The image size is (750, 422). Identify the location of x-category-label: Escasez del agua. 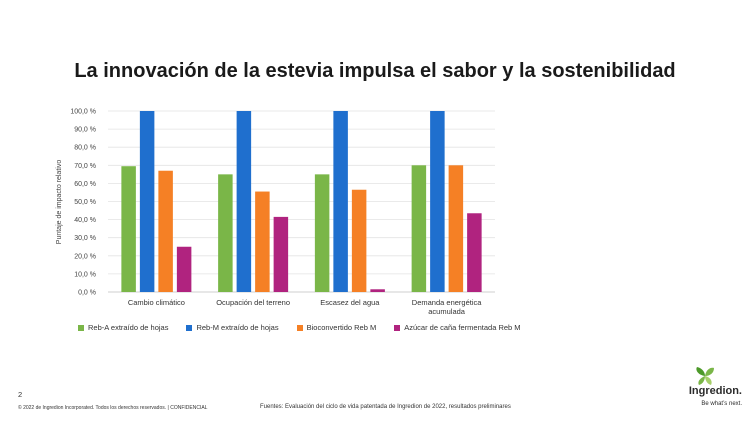
(350, 302).